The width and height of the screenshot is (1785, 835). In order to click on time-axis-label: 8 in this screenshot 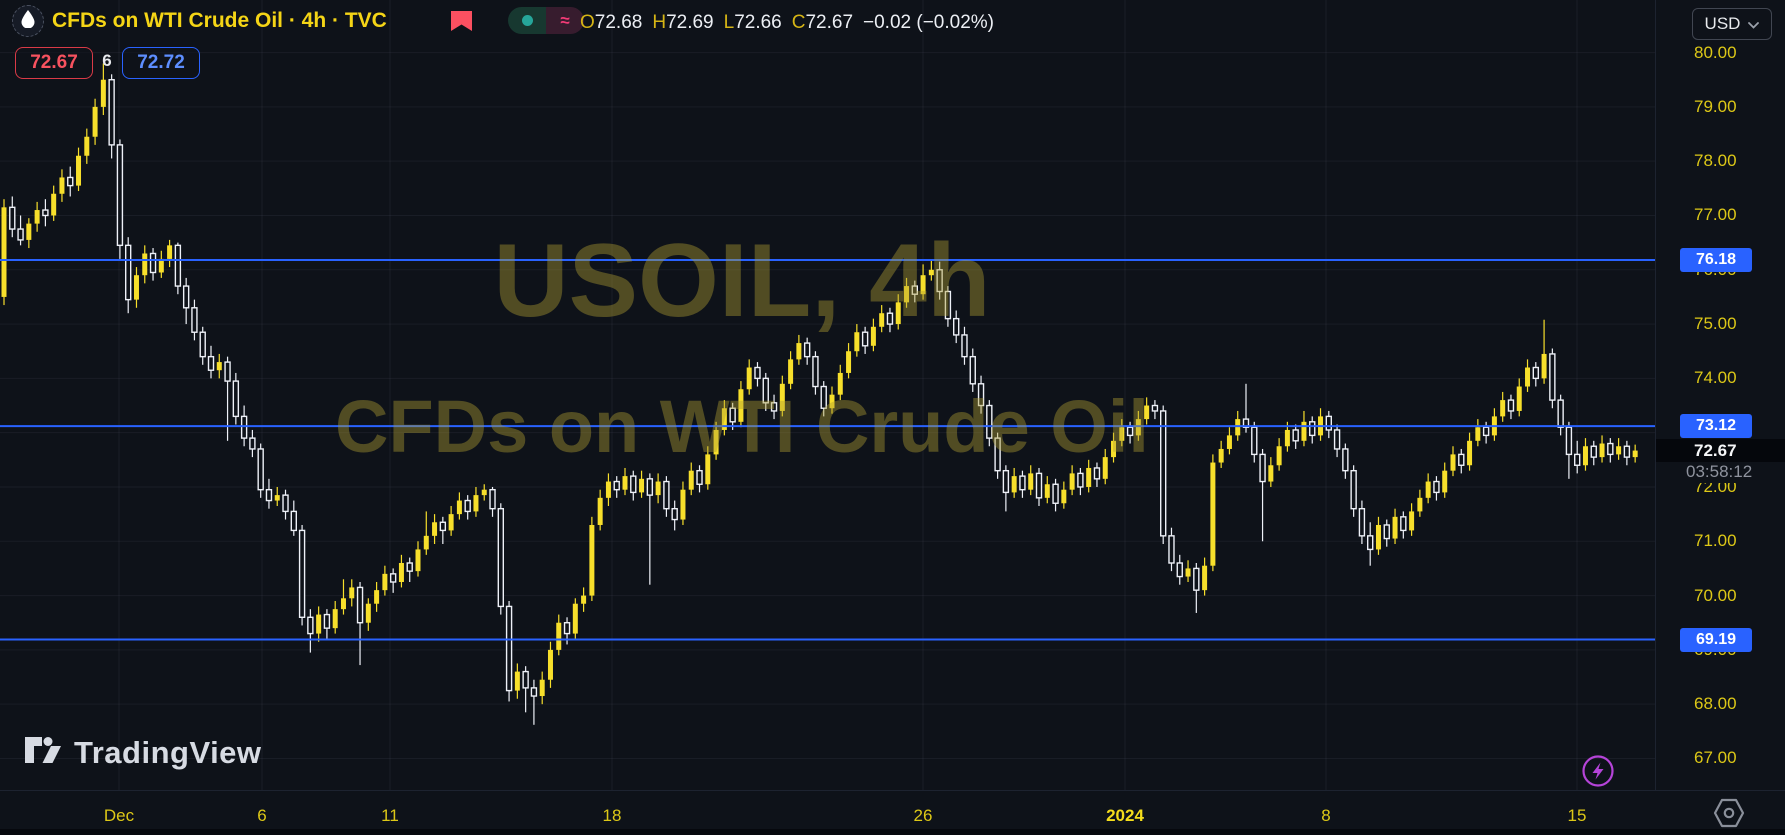, I will do `click(1326, 815)`.